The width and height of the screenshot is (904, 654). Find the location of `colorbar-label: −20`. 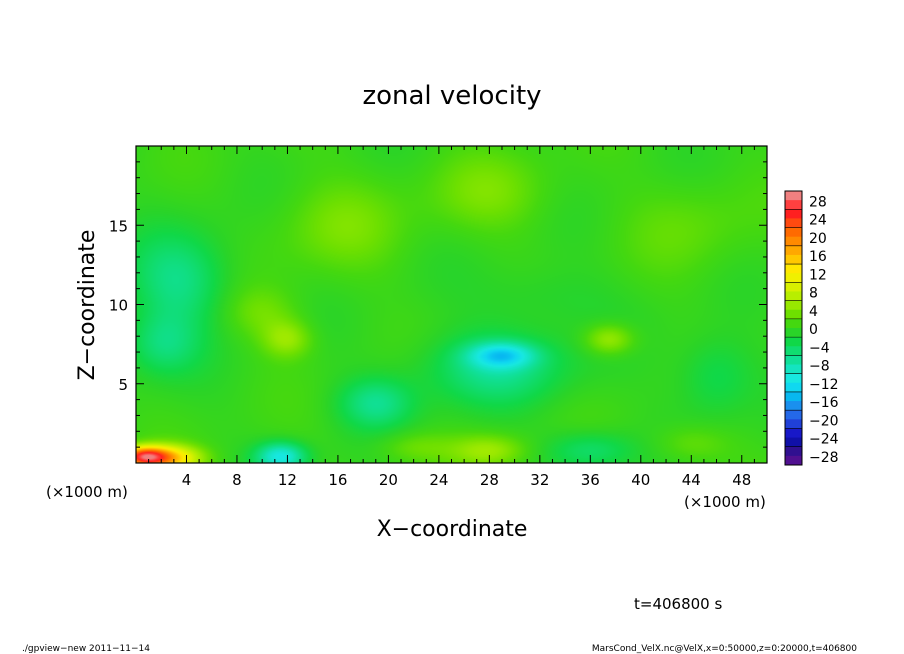

colorbar-label: −20 is located at coordinates (824, 421).